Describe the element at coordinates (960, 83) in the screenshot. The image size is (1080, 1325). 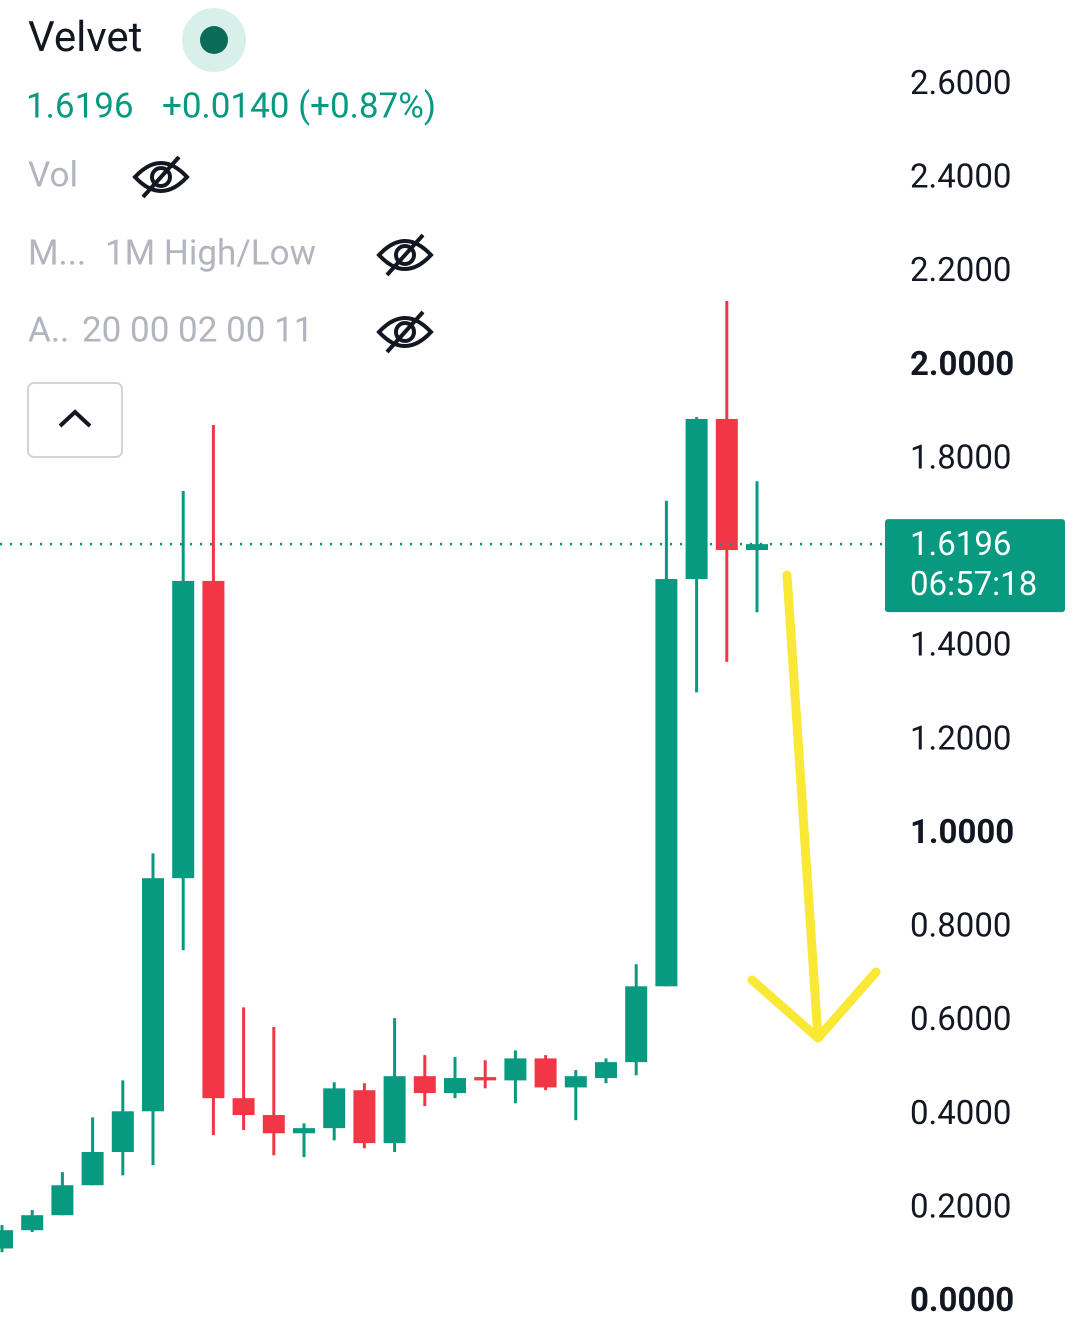
I see `y-tick-label: 2.6000` at that location.